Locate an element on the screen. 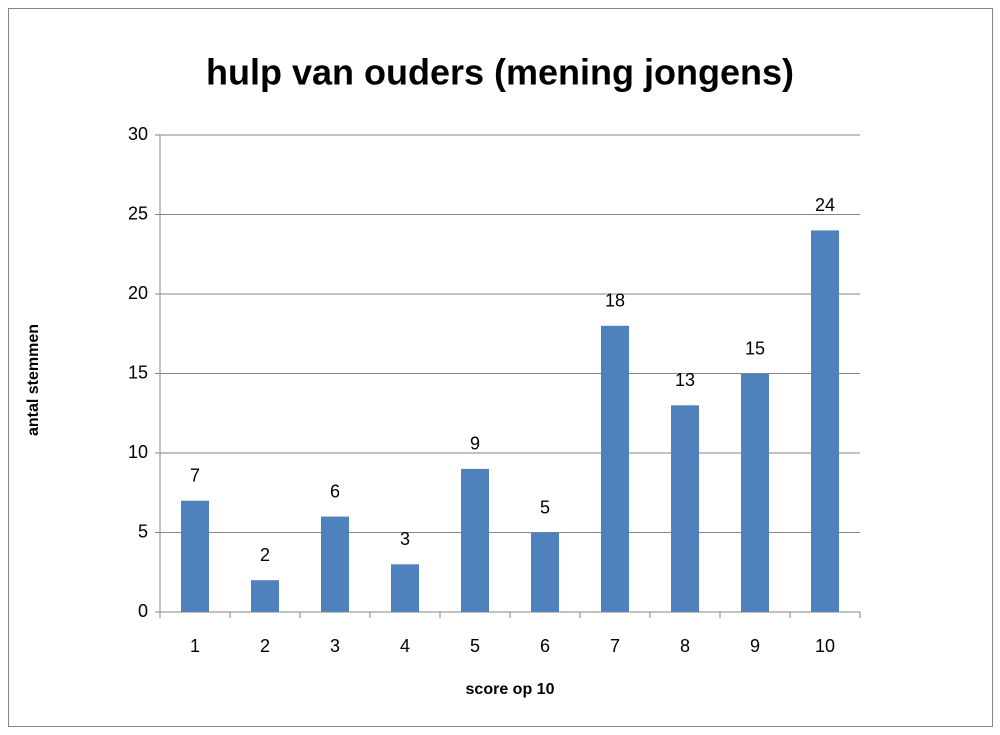 The height and width of the screenshot is (735, 1000). data-label: 6 is located at coordinates (335, 491).